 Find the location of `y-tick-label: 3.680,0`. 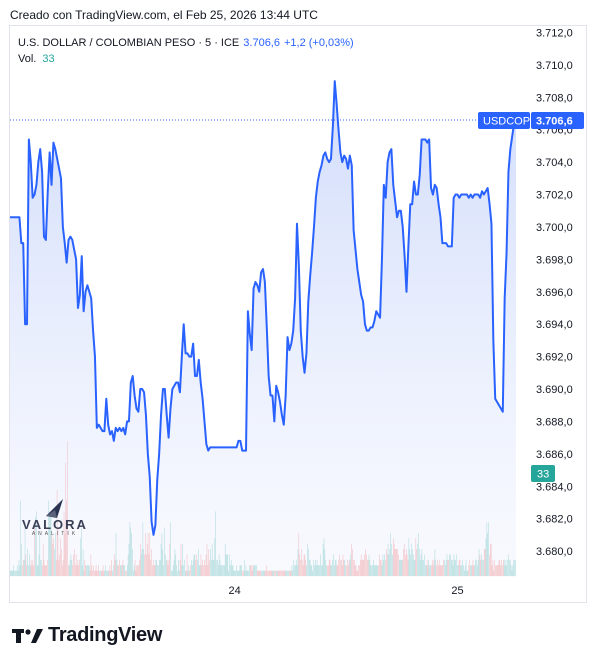

y-tick-label: 3.680,0 is located at coordinates (554, 552).